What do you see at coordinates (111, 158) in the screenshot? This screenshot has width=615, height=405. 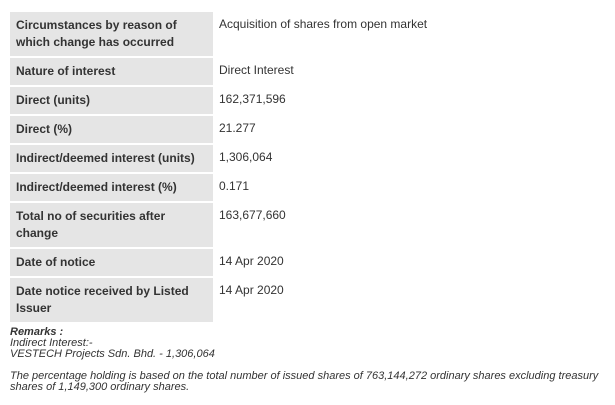 I see `row-label-indirect-units: Indirect/deemed interest (units)` at bounding box center [111, 158].